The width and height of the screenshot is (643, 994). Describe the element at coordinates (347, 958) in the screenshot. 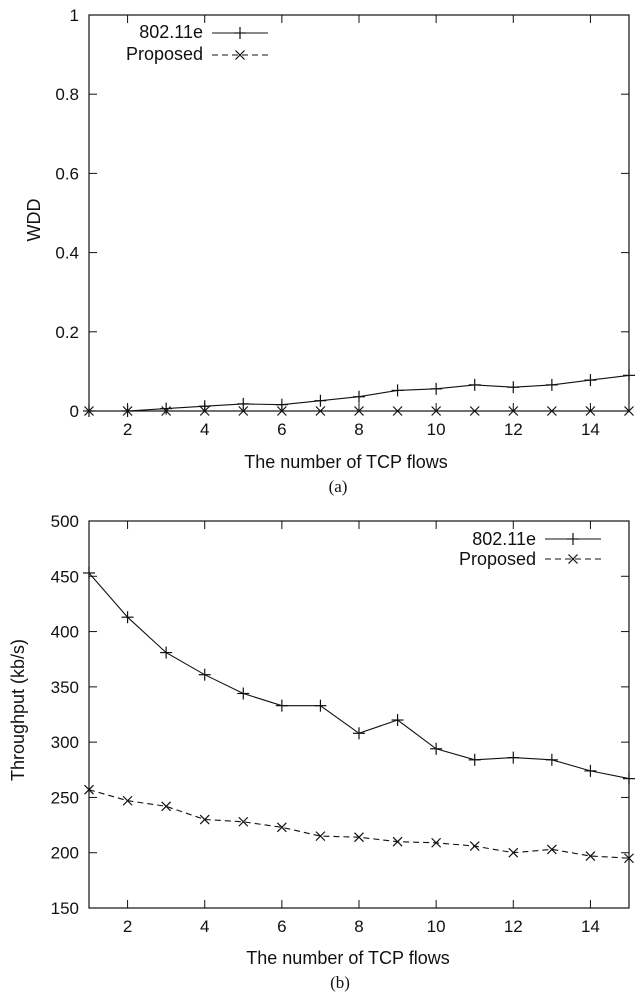

I see `chart-b-xlabel: The number of TCP flows` at that location.